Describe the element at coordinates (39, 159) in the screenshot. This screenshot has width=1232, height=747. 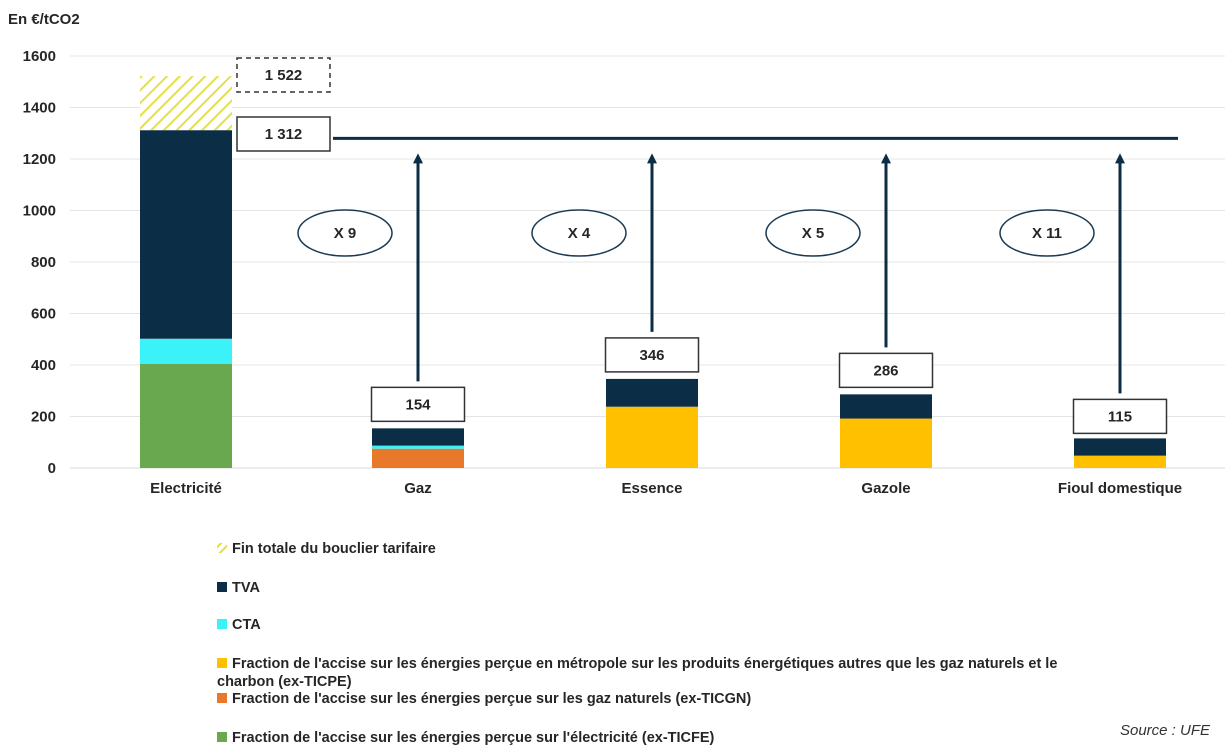
I see `y-tick-label: 1200` at that location.